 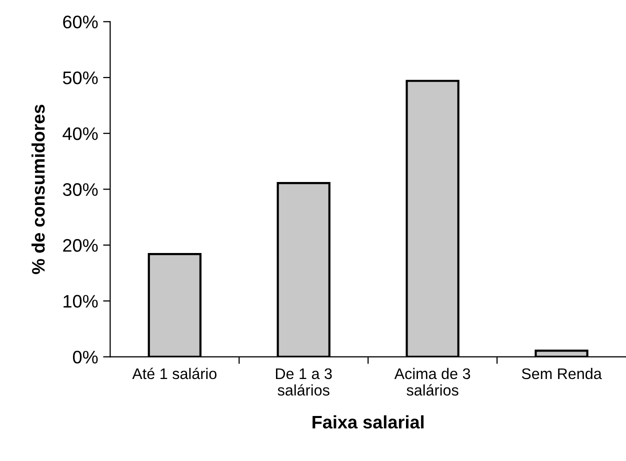 What do you see at coordinates (81, 301) in the screenshot?
I see `y-tick-label: 10%` at bounding box center [81, 301].